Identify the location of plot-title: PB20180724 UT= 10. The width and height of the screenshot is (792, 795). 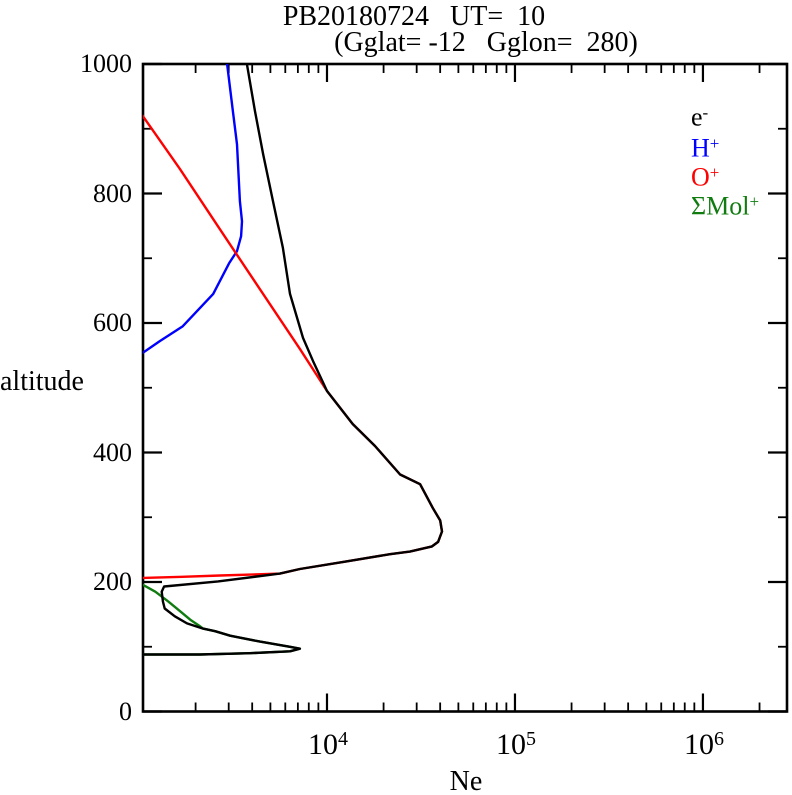
(414, 16).